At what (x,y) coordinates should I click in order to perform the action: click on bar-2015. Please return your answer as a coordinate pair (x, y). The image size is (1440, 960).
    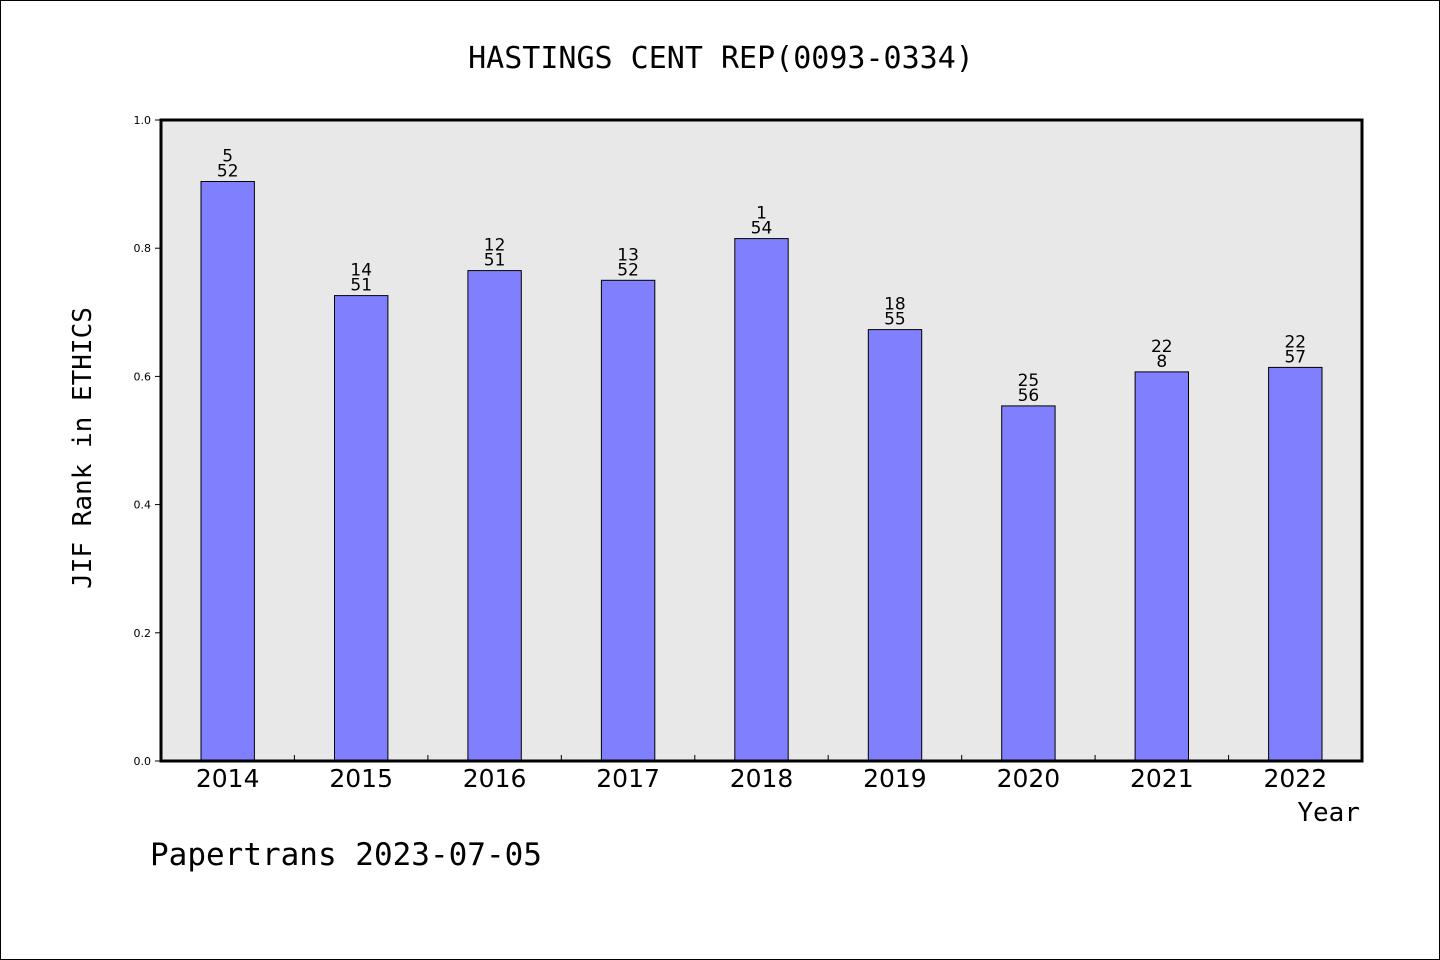
    Looking at the image, I should click on (361, 528).